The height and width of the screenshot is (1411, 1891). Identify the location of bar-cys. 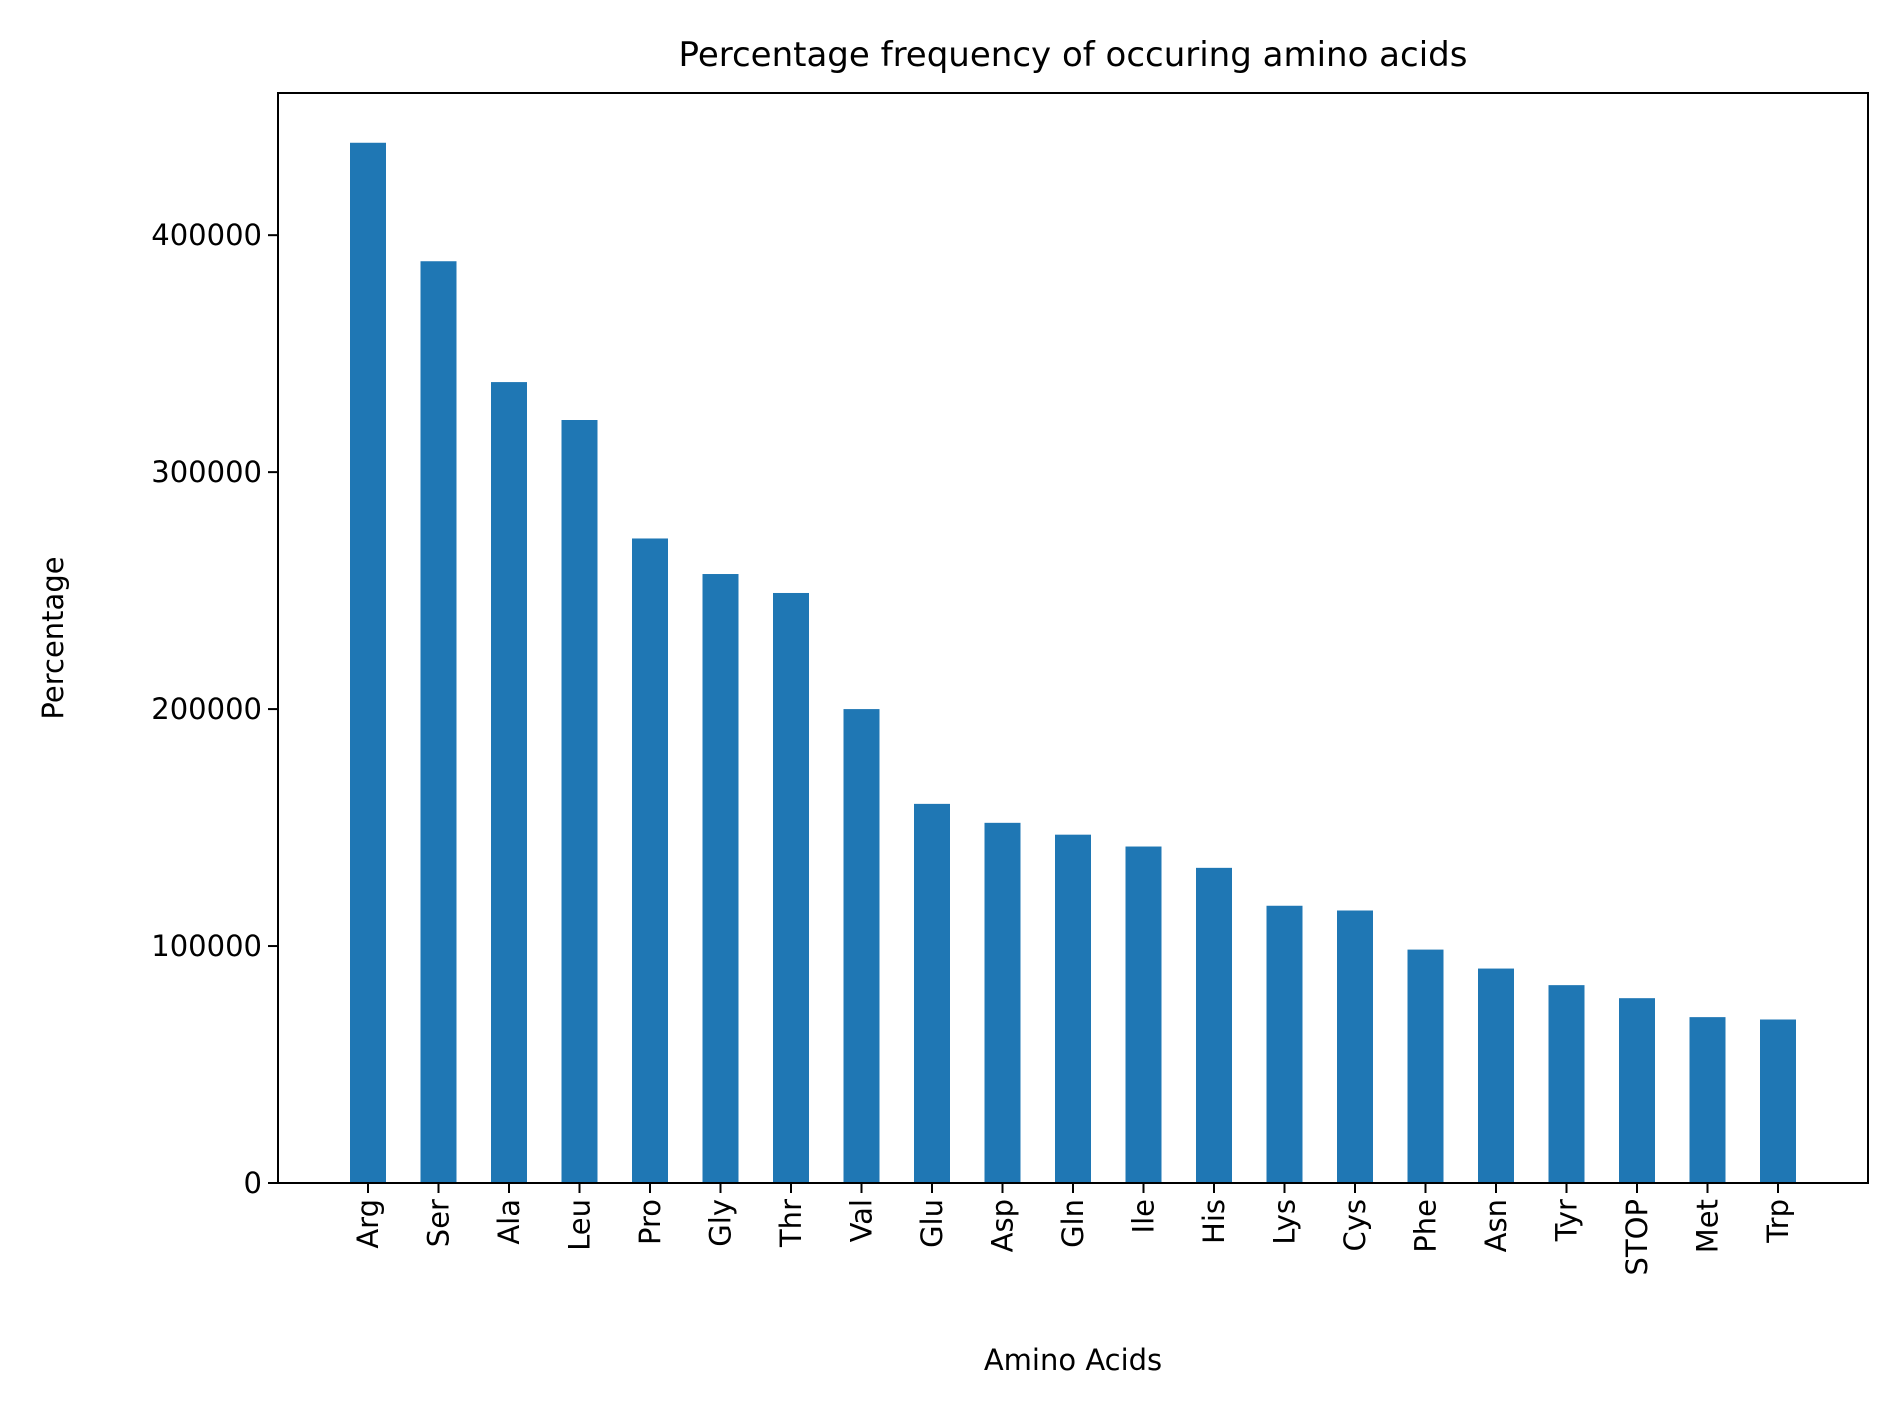
(1355, 1046).